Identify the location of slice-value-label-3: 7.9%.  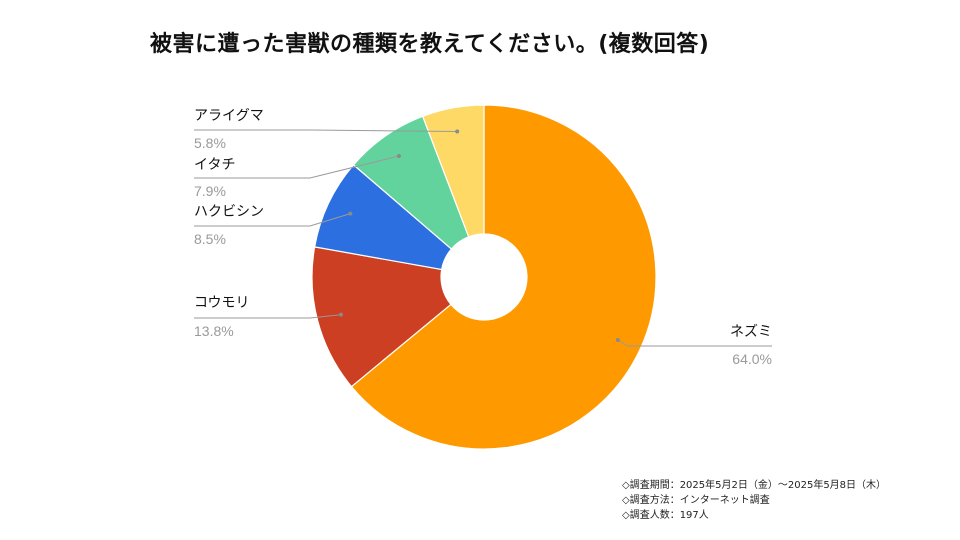
(210, 191).